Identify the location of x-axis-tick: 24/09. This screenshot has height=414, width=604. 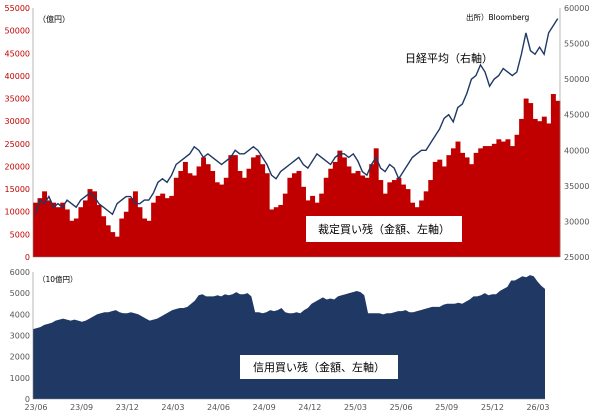
(264, 407).